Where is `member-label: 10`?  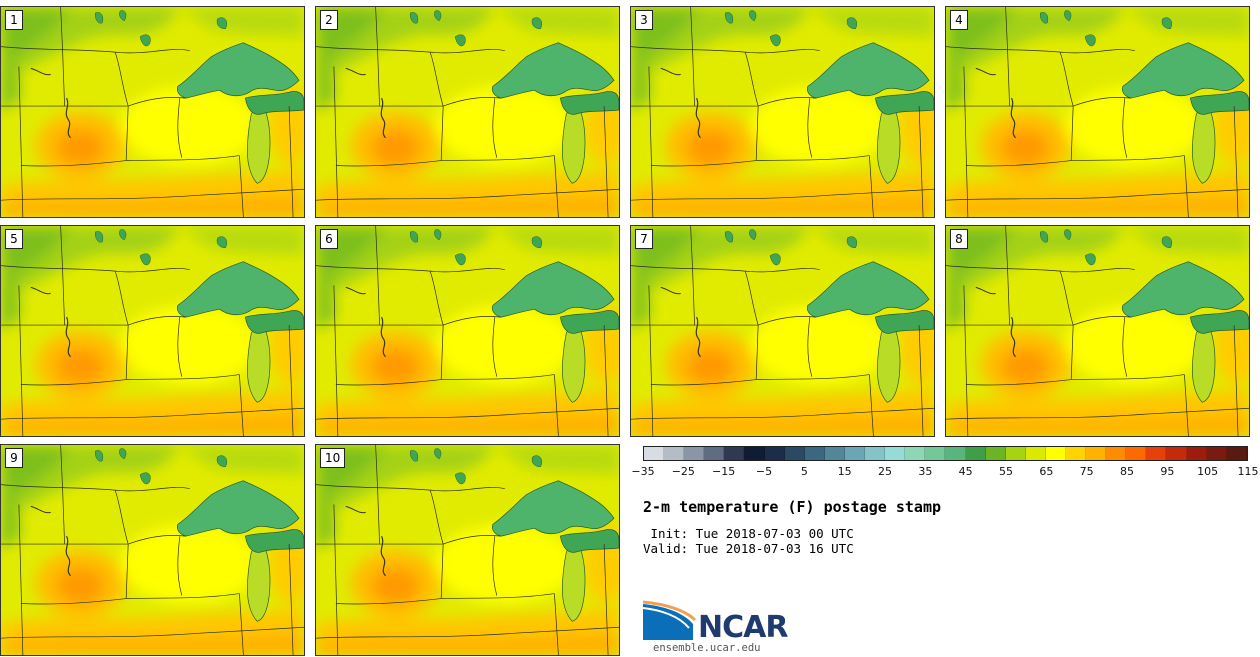
member-label: 10 is located at coordinates (333, 458).